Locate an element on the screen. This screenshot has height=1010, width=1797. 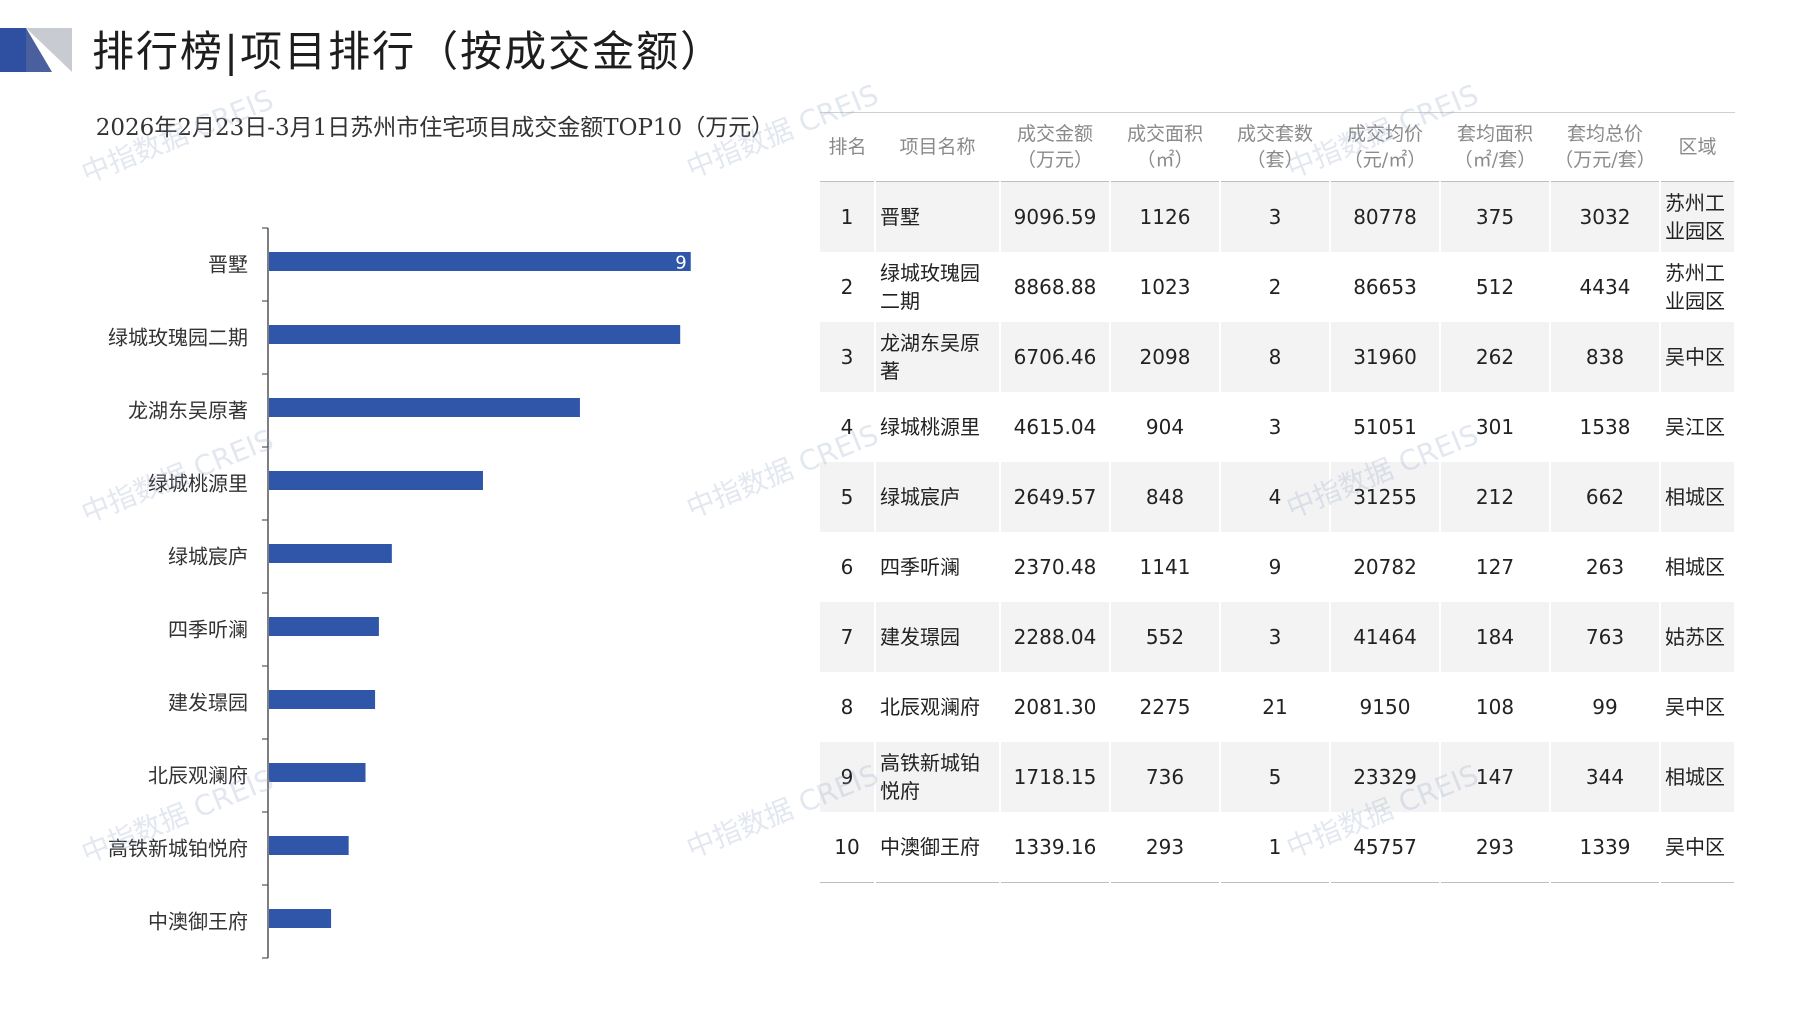
column-header-text: 排名 is located at coordinates (847, 147).